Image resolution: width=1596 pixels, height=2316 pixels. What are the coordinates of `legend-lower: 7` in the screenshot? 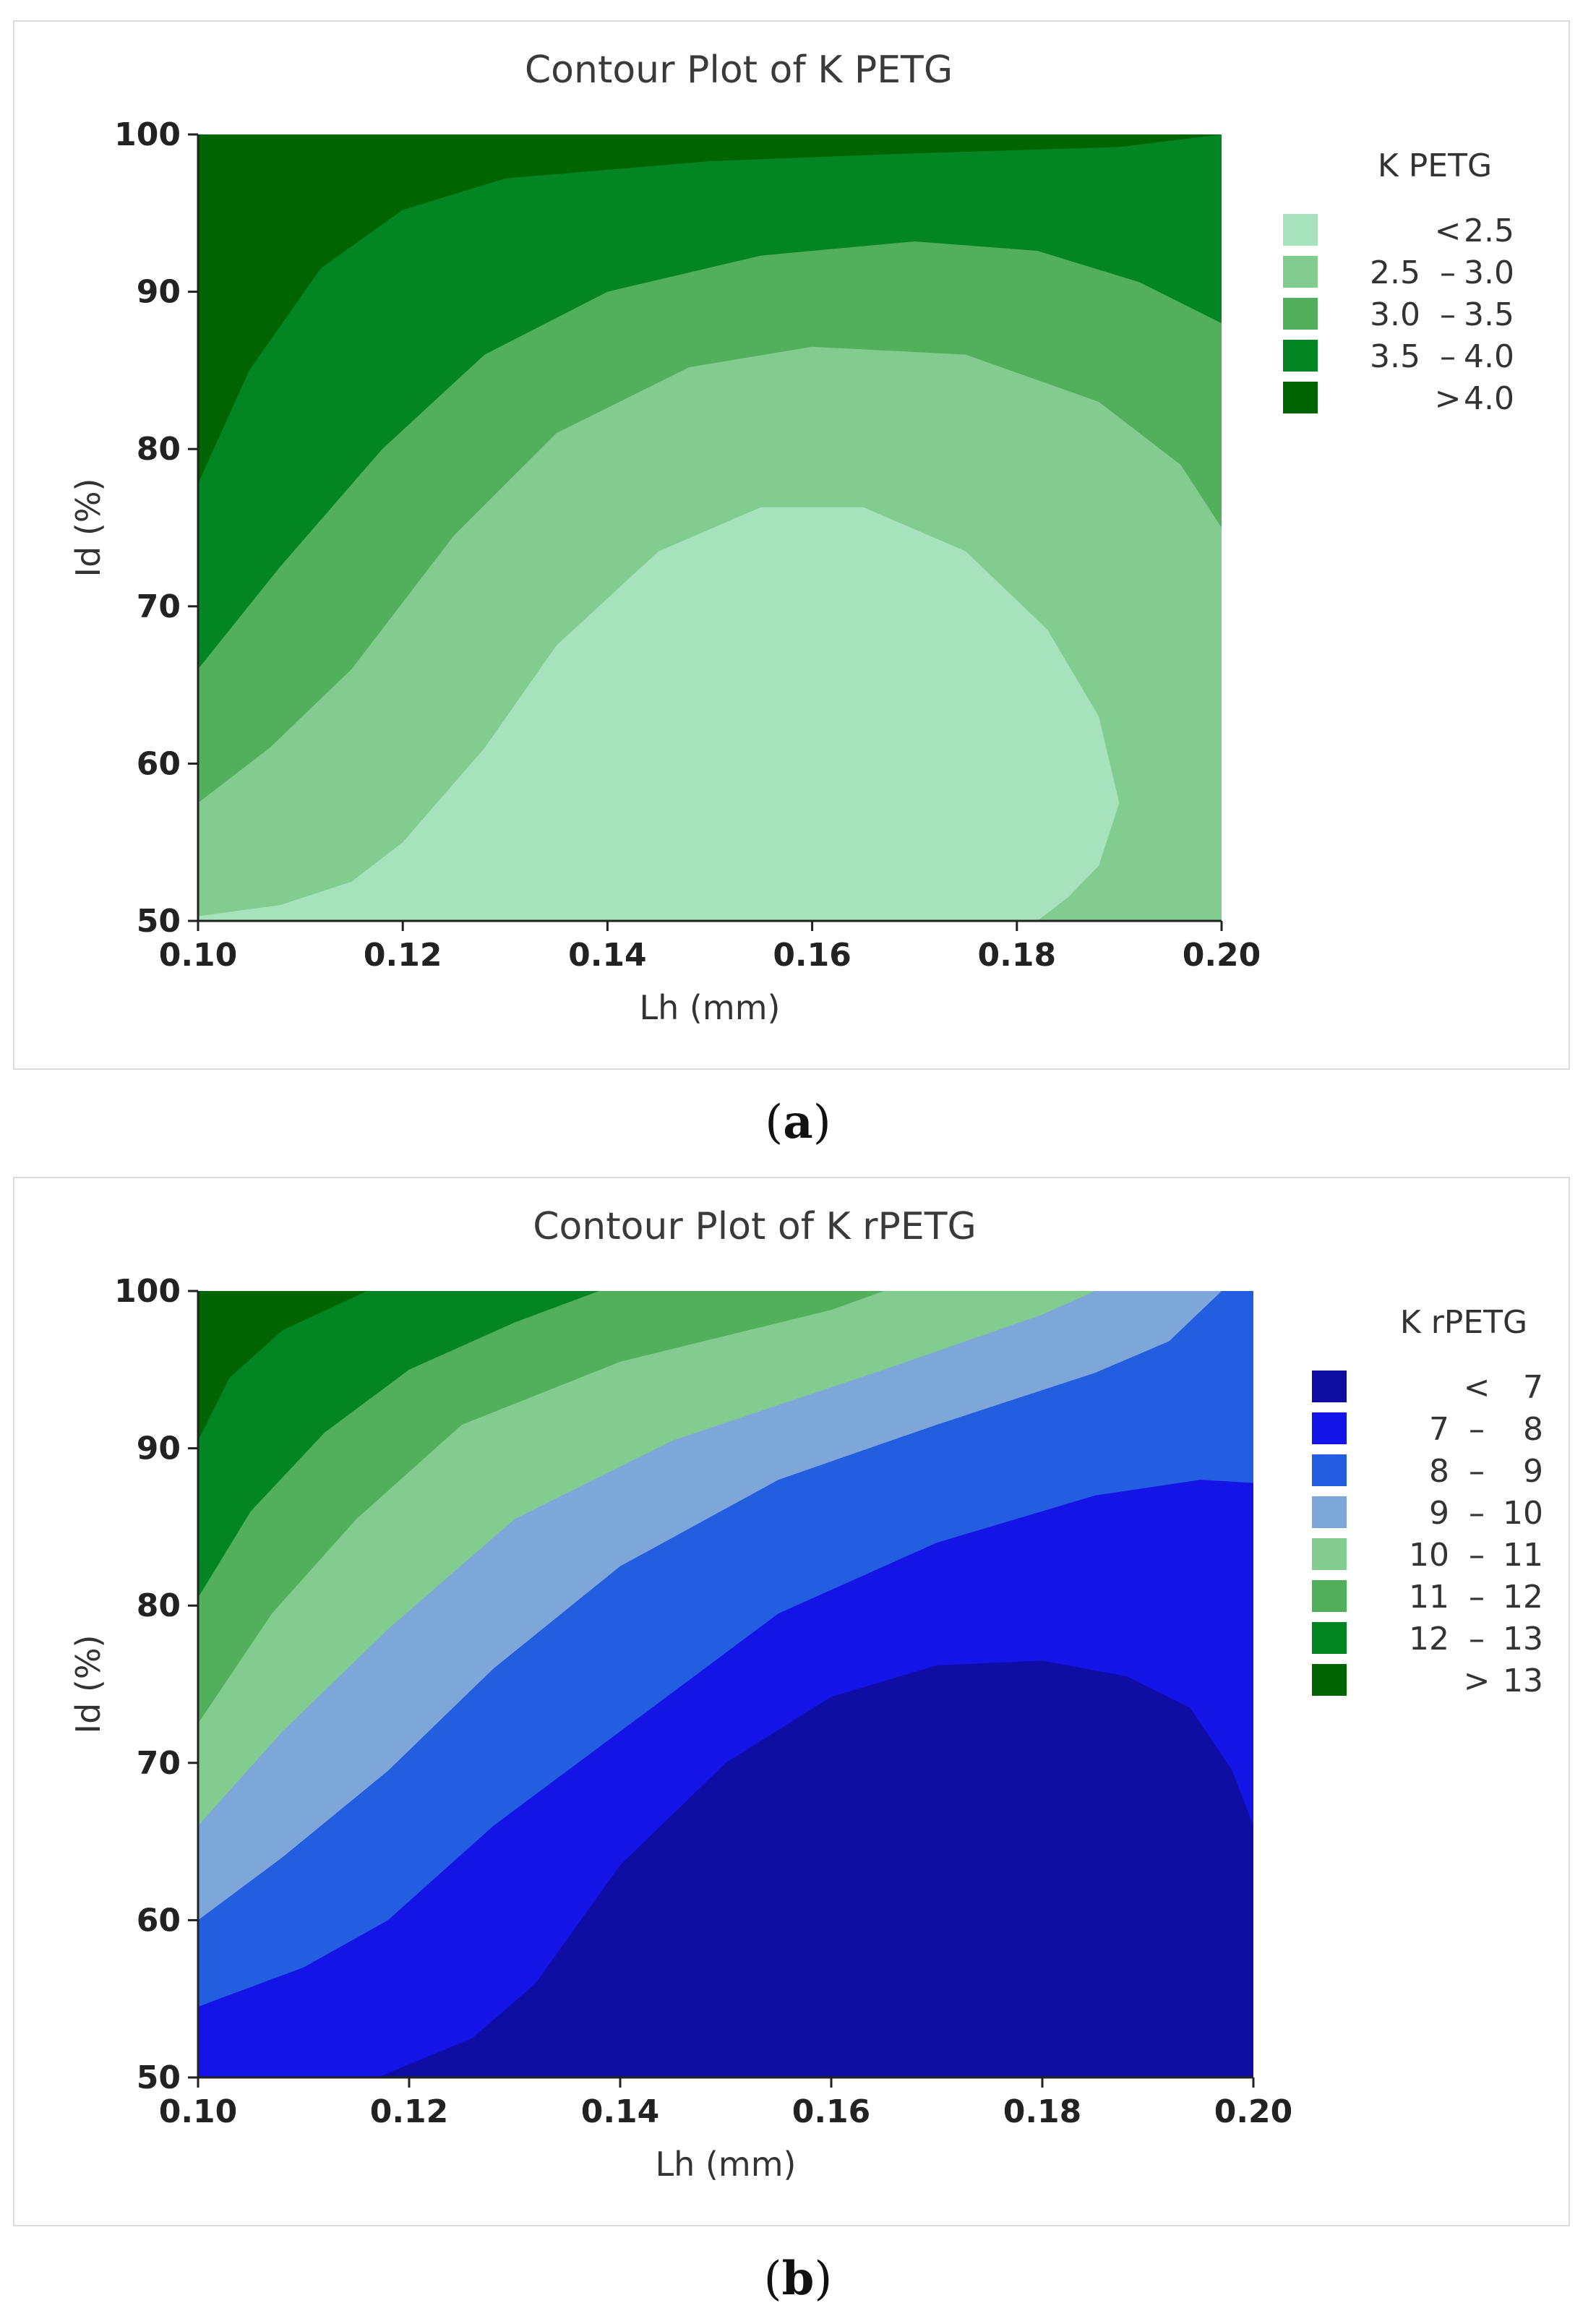 It's located at (1439, 1429).